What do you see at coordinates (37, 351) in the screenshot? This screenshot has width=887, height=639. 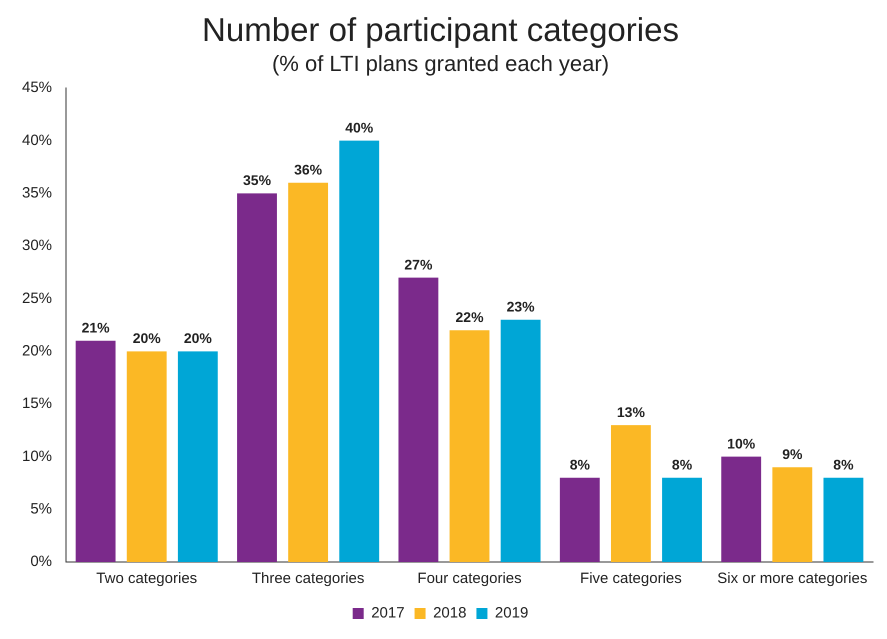 I see `y-tick-label: 20%` at bounding box center [37, 351].